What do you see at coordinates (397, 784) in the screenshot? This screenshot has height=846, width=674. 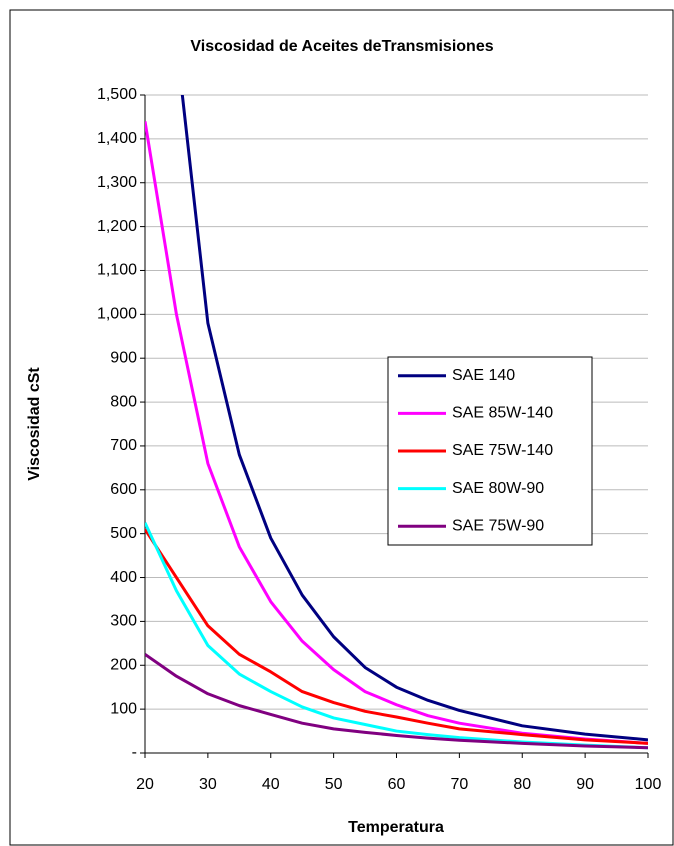 I see `x-tick-label: 60` at bounding box center [397, 784].